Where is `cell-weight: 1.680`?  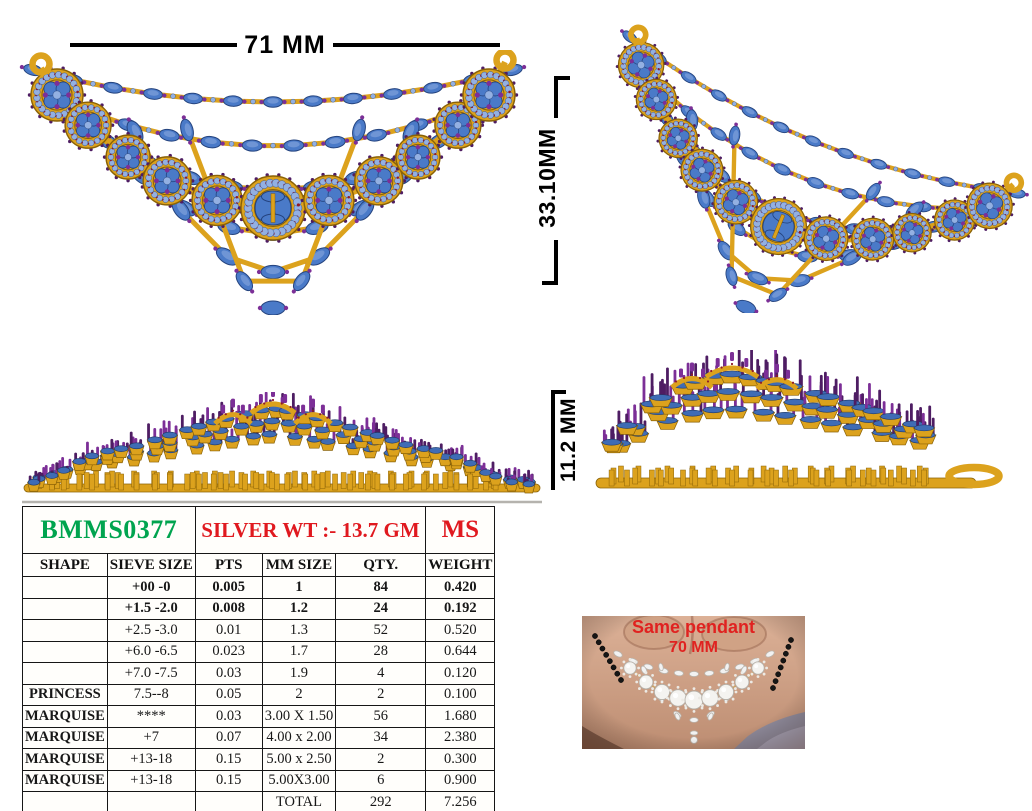
cell-weight: 1.680 is located at coordinates (460, 716).